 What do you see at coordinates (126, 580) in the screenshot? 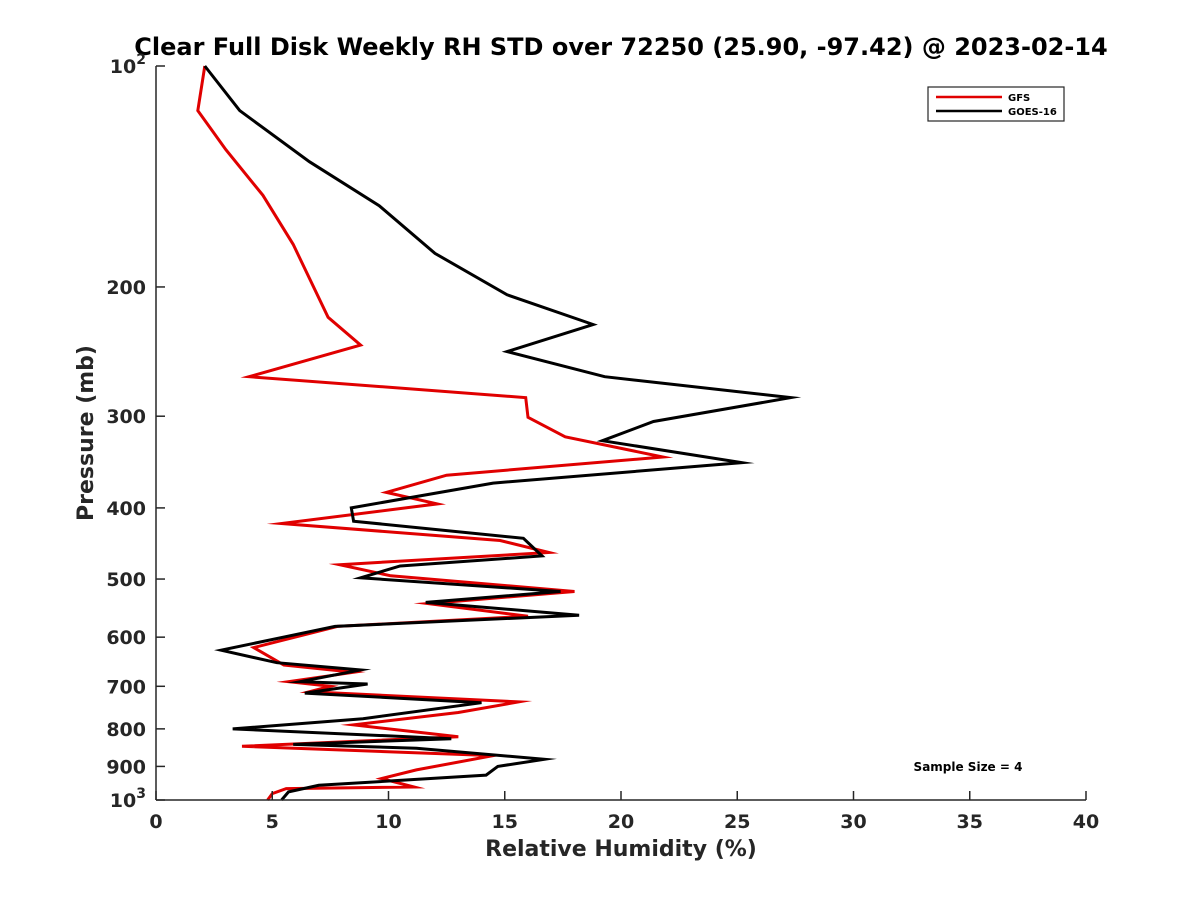
I see `y-tick-label: 500` at bounding box center [126, 580].